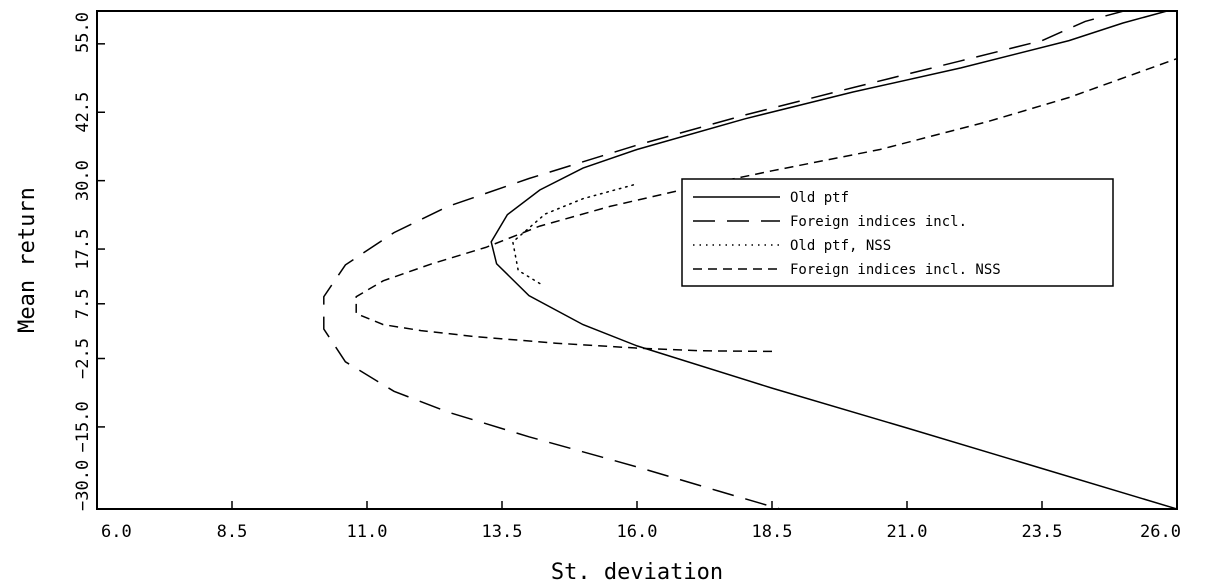  I want to click on y-tick-label: −2.5, so click(83, 358).